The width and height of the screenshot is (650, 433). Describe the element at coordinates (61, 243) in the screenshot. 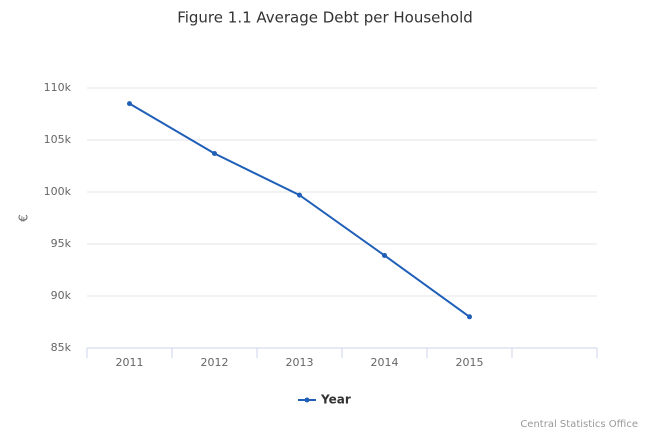

I see `y-tick-label: 95k` at that location.